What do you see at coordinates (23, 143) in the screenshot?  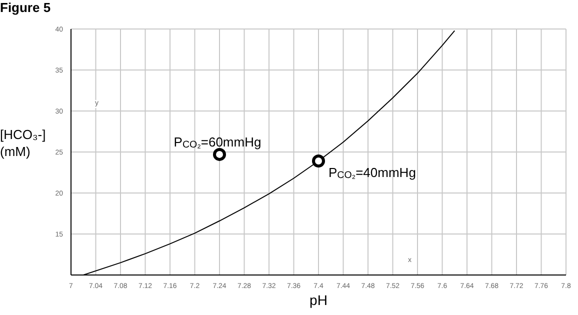 I see `y-axis-title: [HCO₃-] (mM)` at bounding box center [23, 143].